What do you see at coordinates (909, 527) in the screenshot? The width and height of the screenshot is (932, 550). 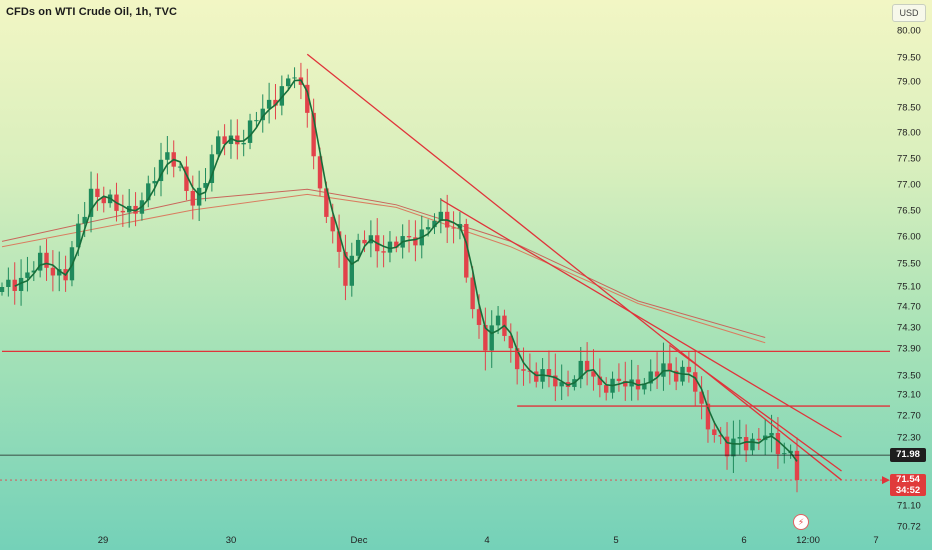 I see `price-tick-label: 70.72` at bounding box center [909, 527].